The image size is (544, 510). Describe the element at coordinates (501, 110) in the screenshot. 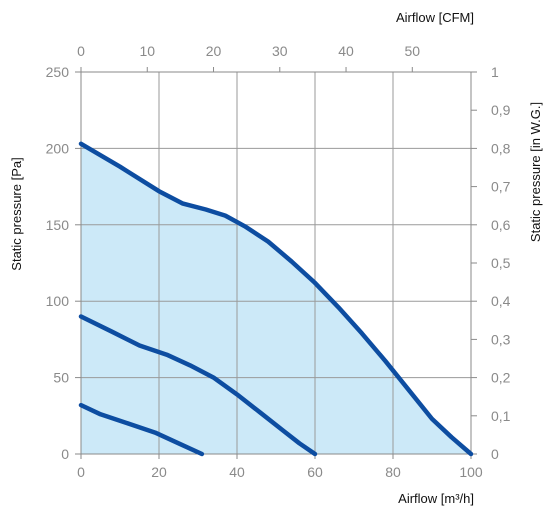

I see `y-right-tick-label: 0,9` at that location.